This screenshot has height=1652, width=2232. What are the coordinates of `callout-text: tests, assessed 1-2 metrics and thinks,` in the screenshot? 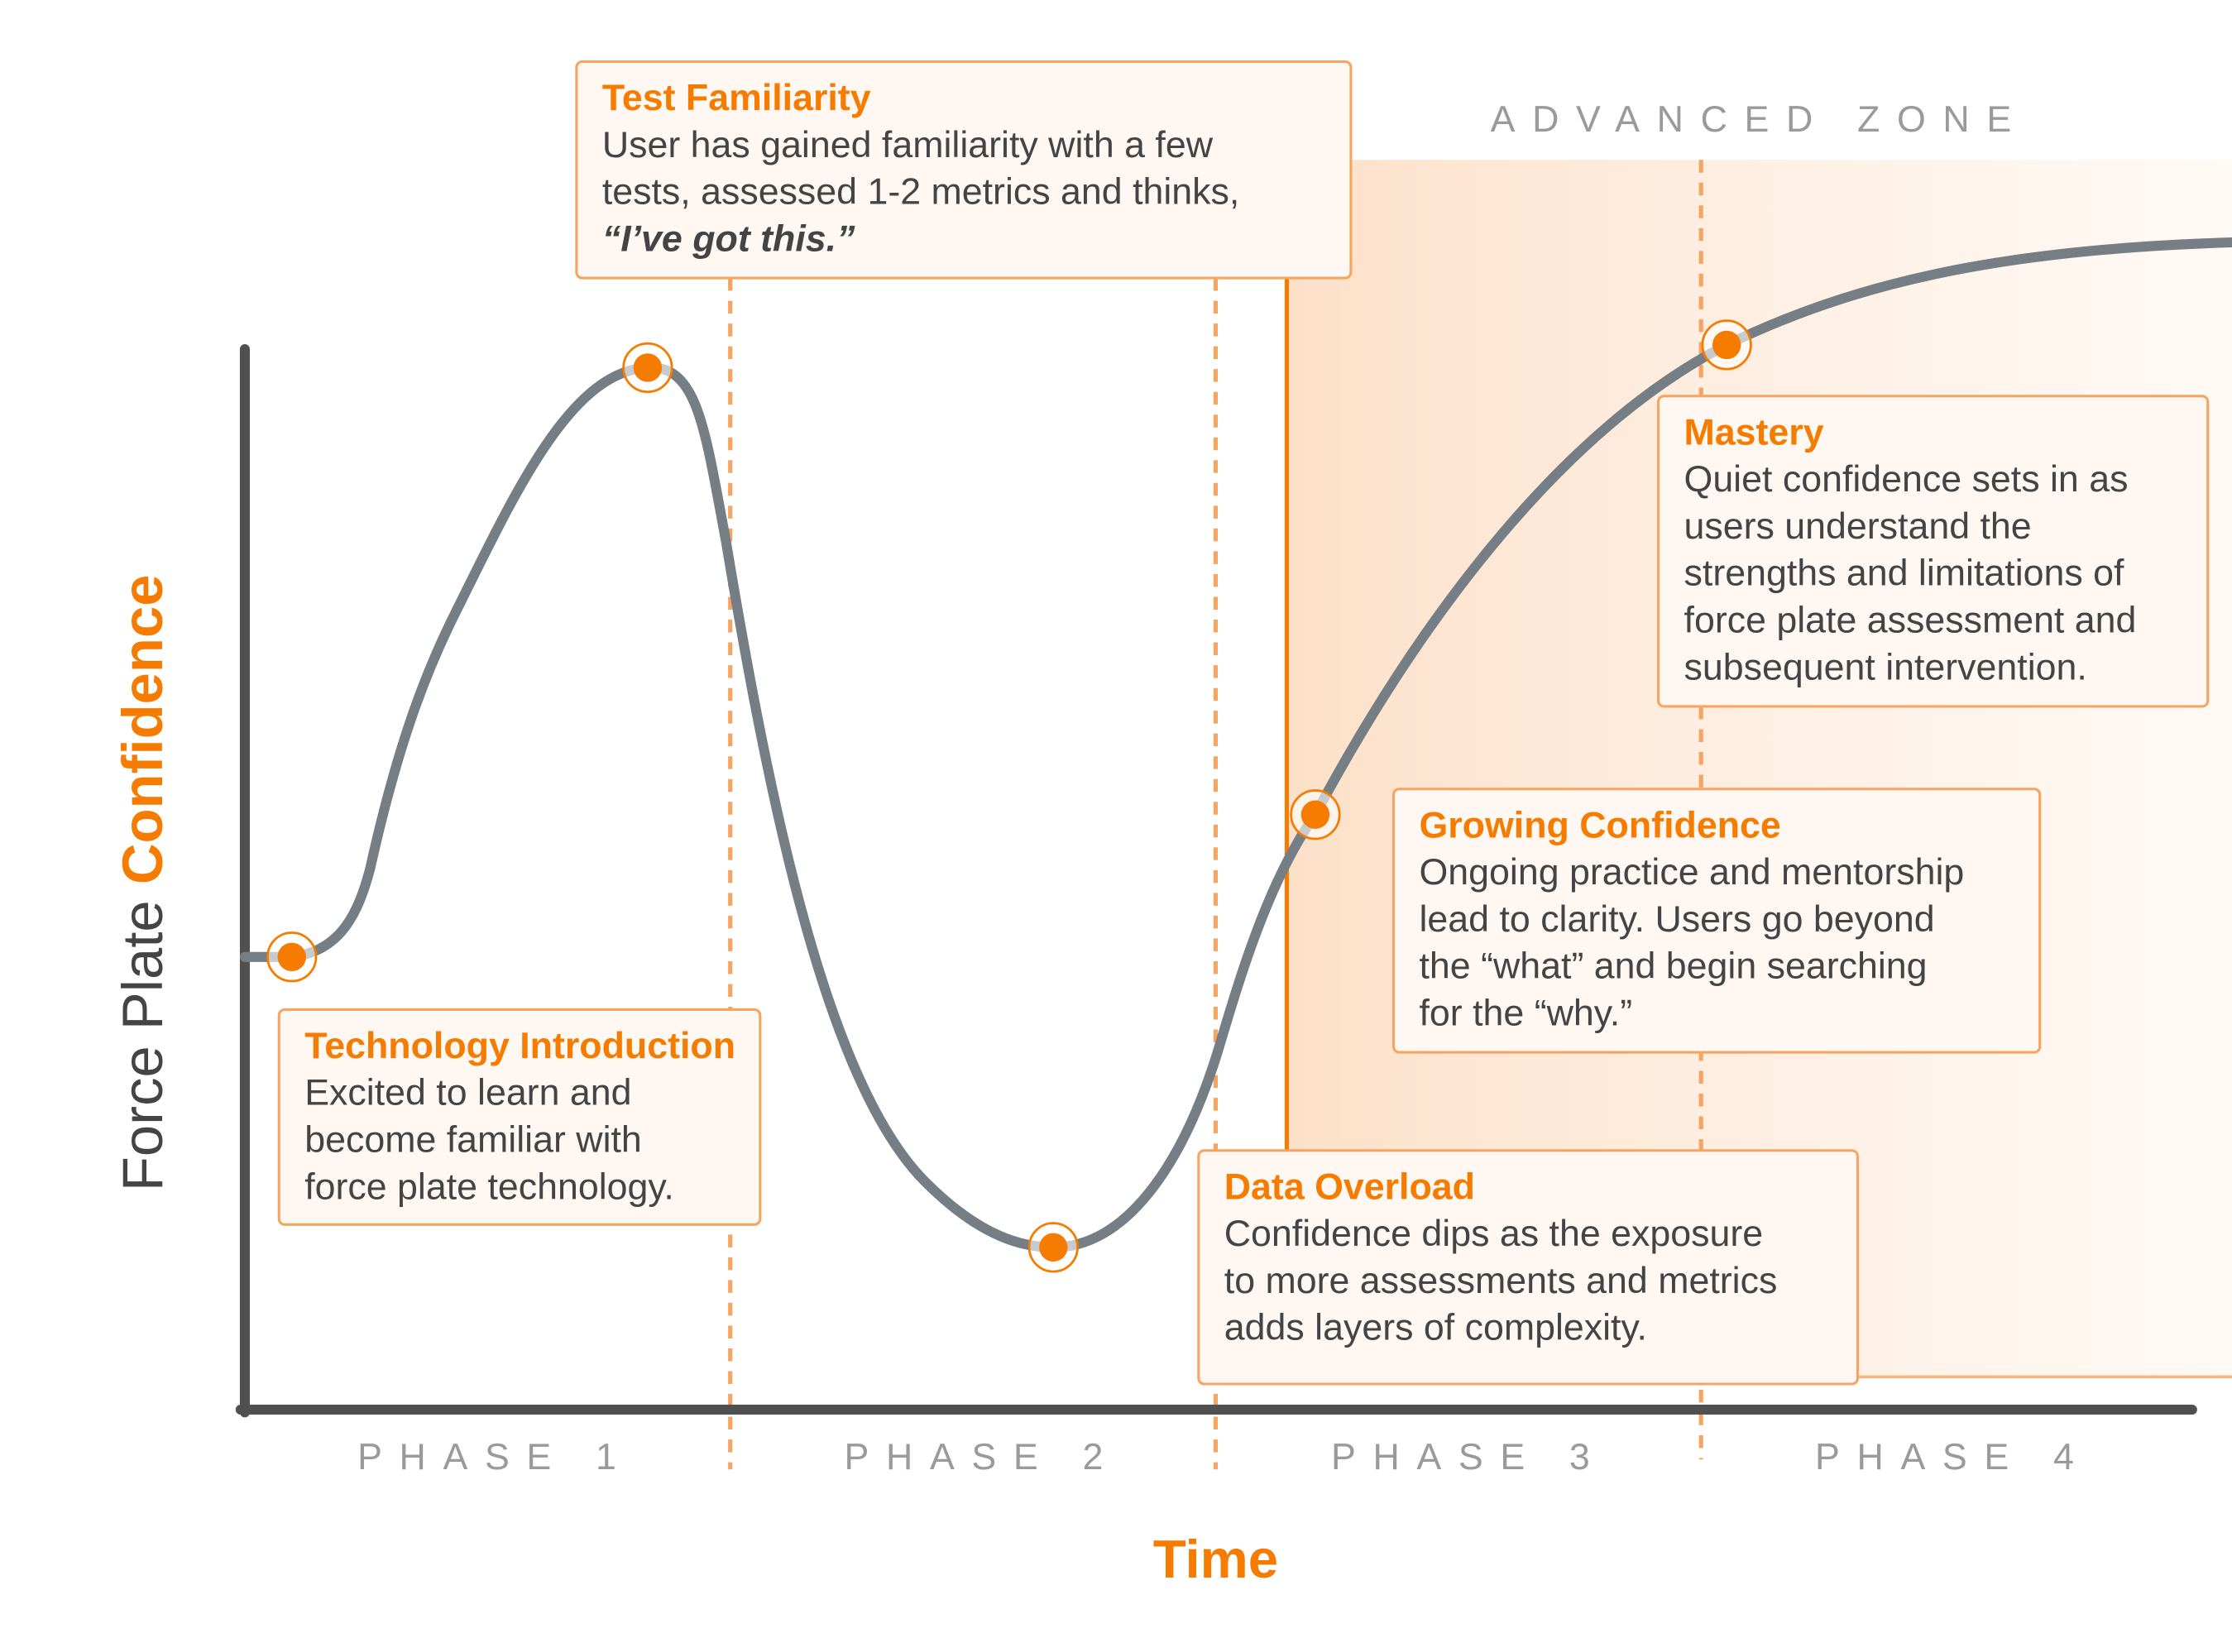 It's located at (921, 192).